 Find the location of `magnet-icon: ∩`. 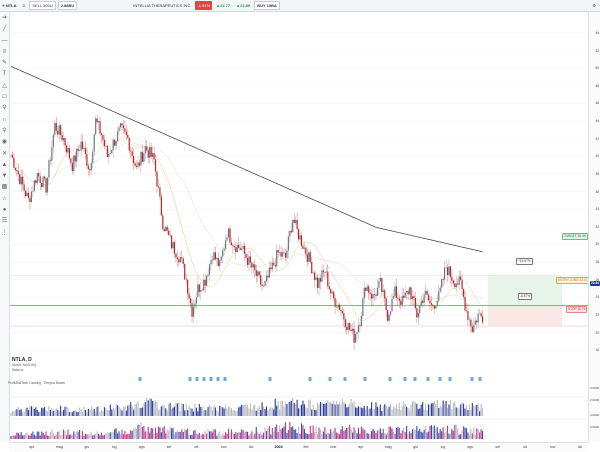

magnet-icon: ∩ is located at coordinates (4, 119).